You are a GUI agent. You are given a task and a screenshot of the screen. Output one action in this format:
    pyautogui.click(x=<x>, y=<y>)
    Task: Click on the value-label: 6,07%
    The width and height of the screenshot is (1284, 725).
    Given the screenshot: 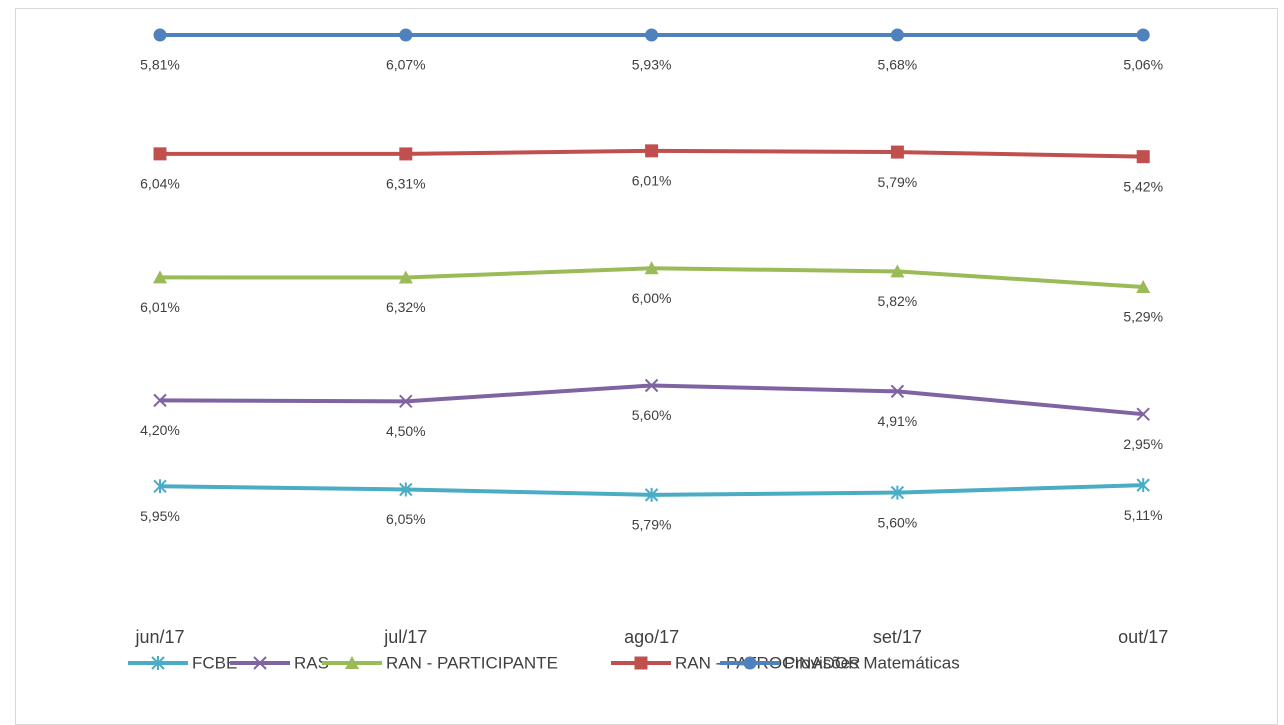 What is the action you would take?
    pyautogui.click(x=406, y=65)
    